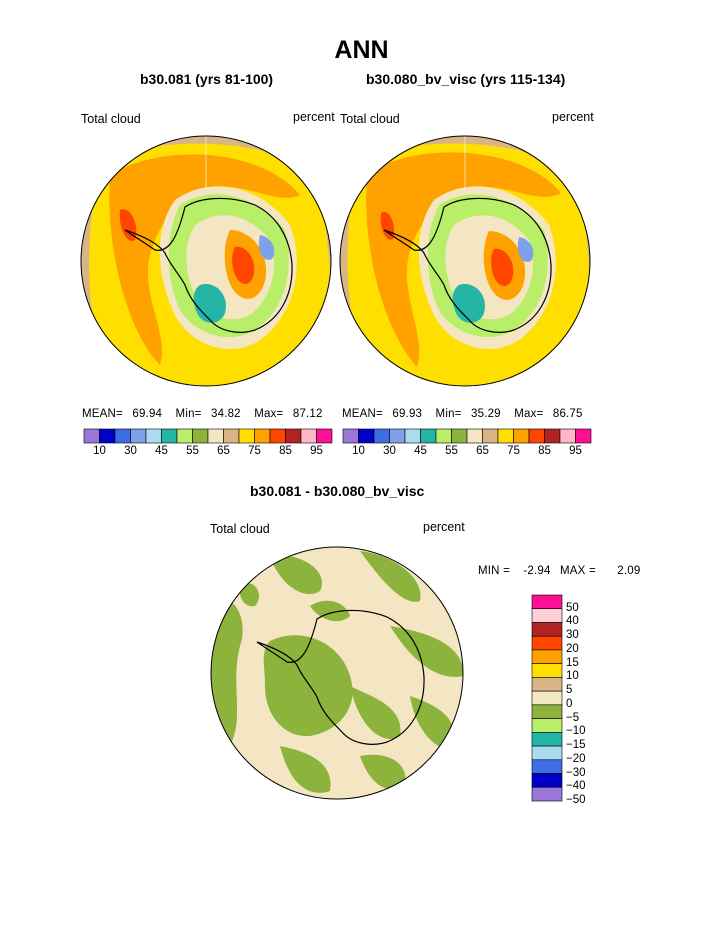 This screenshot has width=723, height=935. What do you see at coordinates (629, 571) in the screenshot?
I see `diff-max-value: 2.09` at bounding box center [629, 571].